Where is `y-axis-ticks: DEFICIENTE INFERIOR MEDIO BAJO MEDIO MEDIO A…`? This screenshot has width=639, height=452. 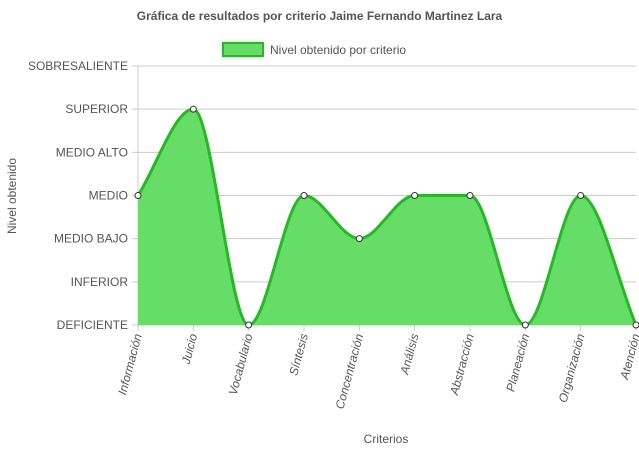
y-axis-ticks: DEFICIENTE INFERIOR MEDIO BAJO MEDIO MEDIO A… is located at coordinates (78, 195).